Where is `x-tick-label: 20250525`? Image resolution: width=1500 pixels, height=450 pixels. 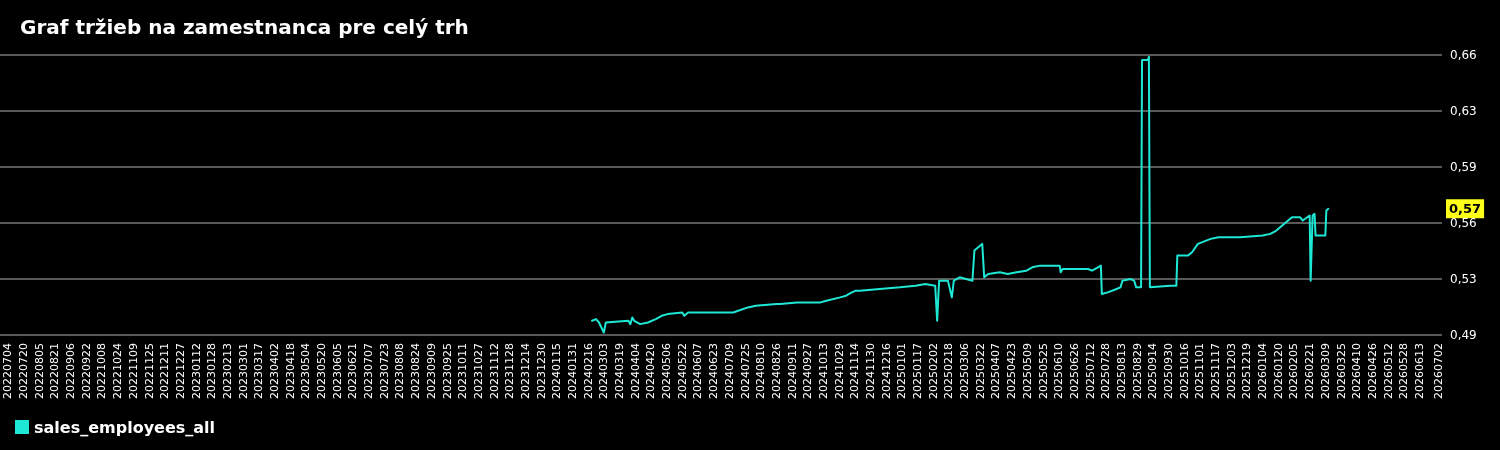 x-tick-label: 20250525 is located at coordinates (1043, 371).